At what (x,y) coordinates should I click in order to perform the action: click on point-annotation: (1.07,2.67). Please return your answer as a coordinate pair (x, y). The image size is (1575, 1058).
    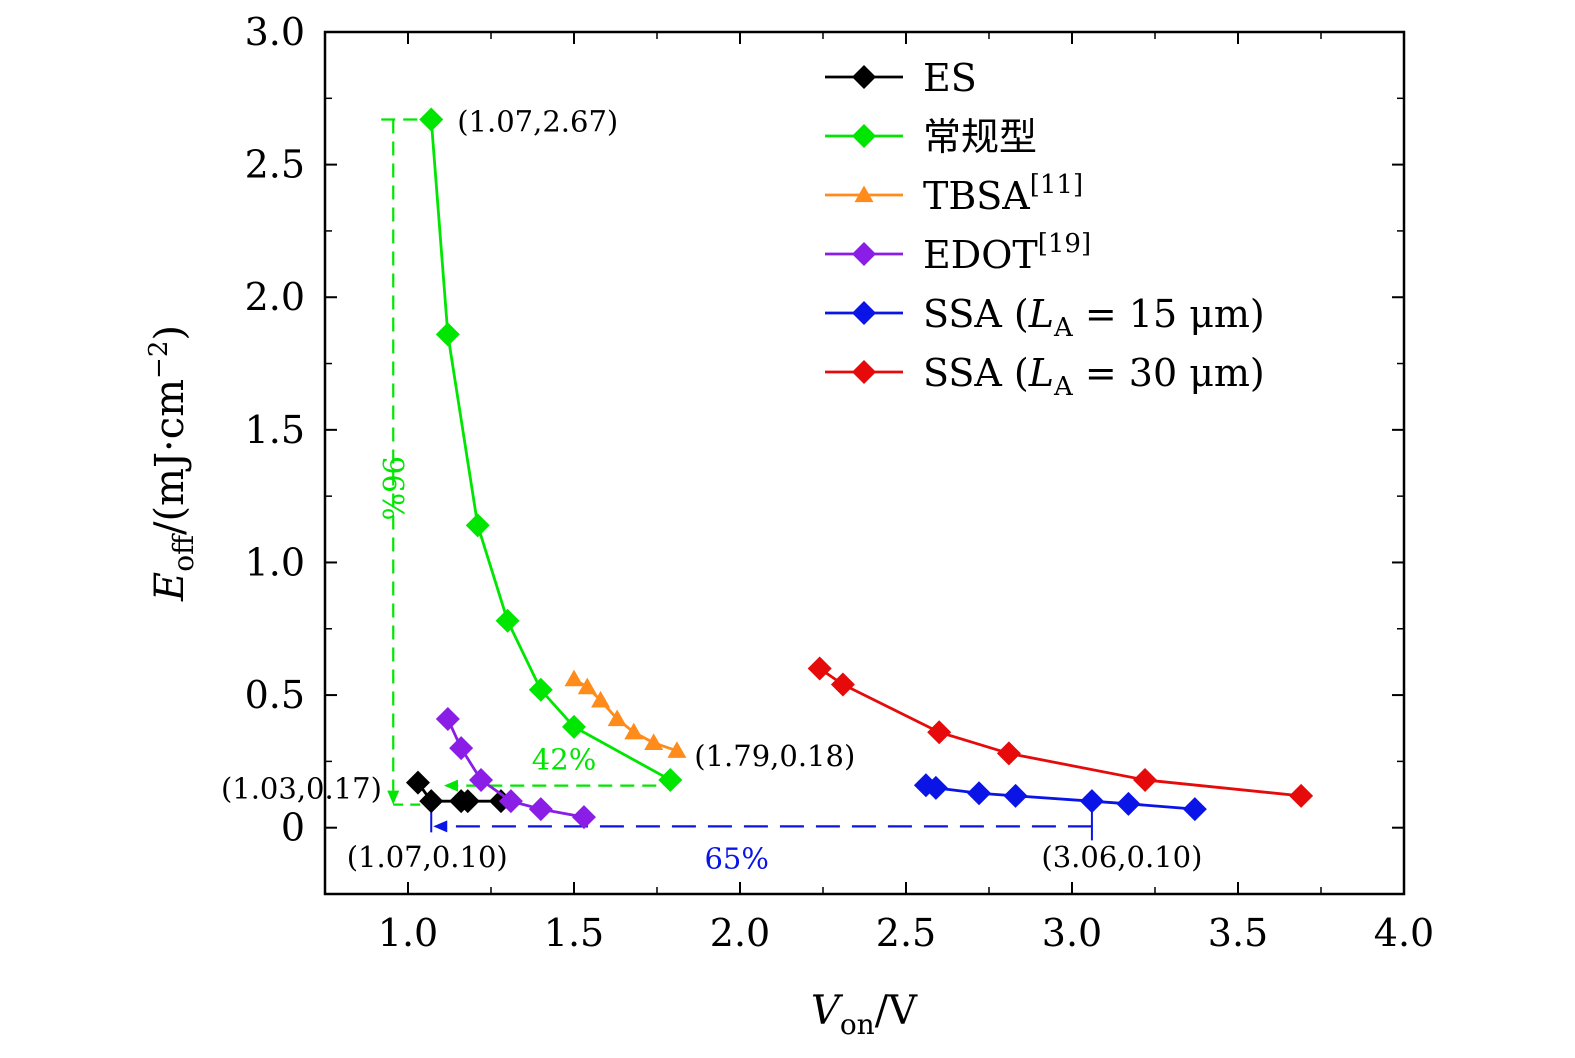
    Looking at the image, I should click on (537, 122).